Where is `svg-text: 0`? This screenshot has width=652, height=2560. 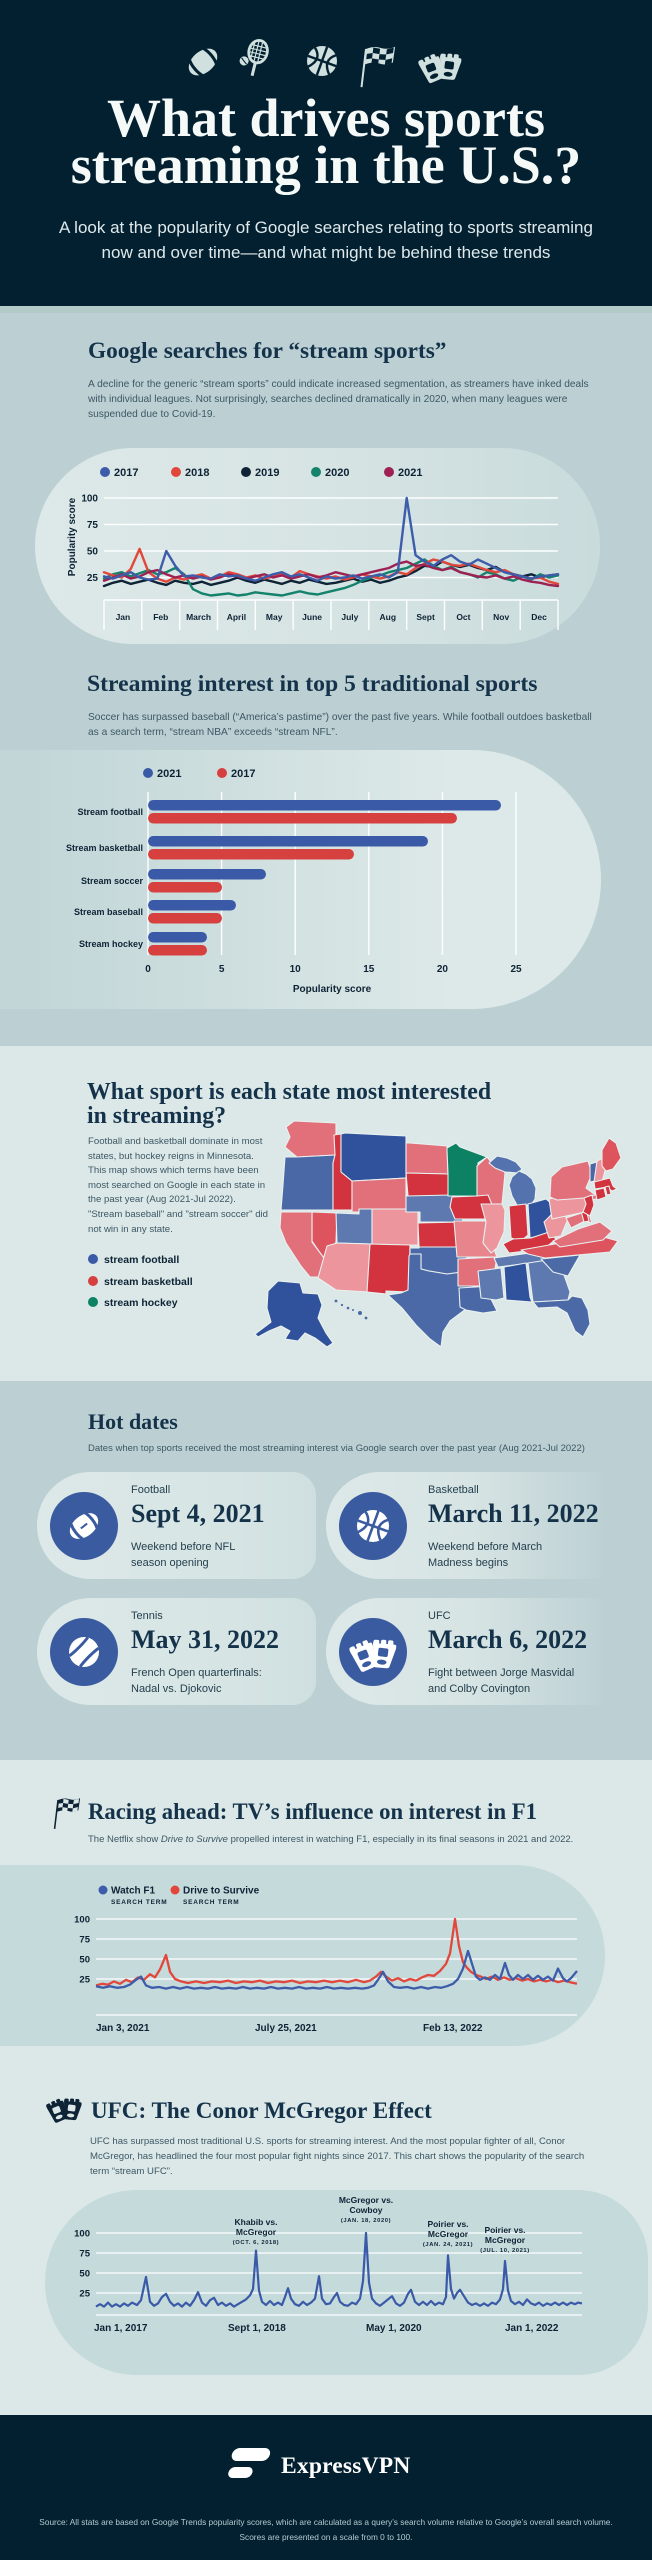
svg-text: 0 is located at coordinates (148, 969).